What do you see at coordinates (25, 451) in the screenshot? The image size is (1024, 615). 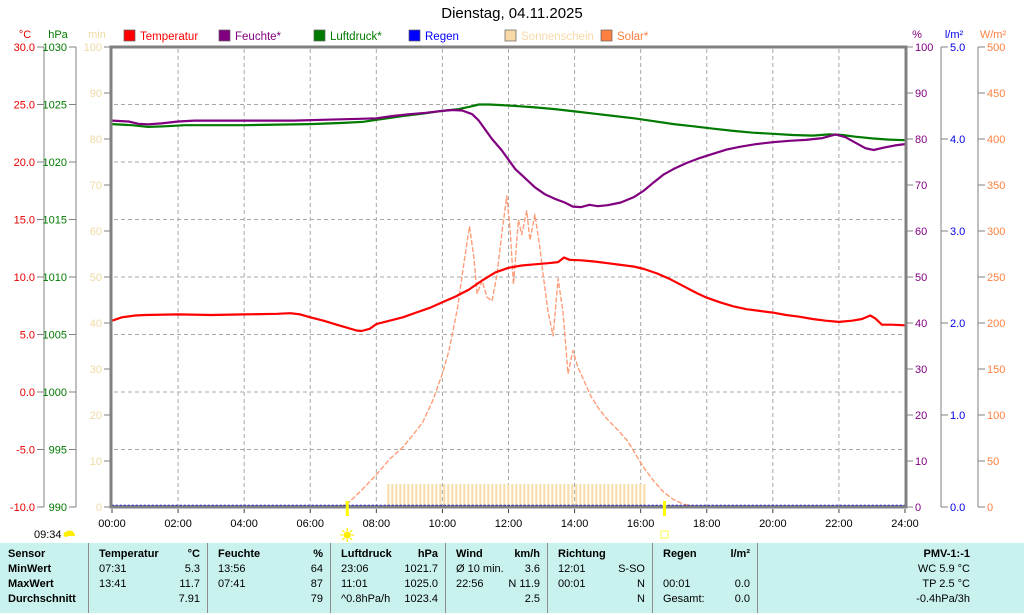 I see `axis-tick-label: -5.0` at bounding box center [25, 451].